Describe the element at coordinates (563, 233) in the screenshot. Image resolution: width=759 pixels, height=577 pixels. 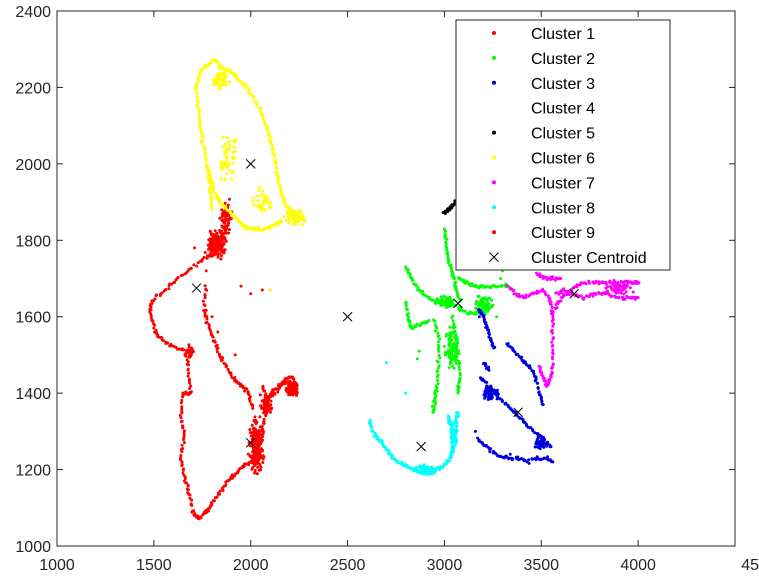
I see `legend-label: Cluster 9` at that location.